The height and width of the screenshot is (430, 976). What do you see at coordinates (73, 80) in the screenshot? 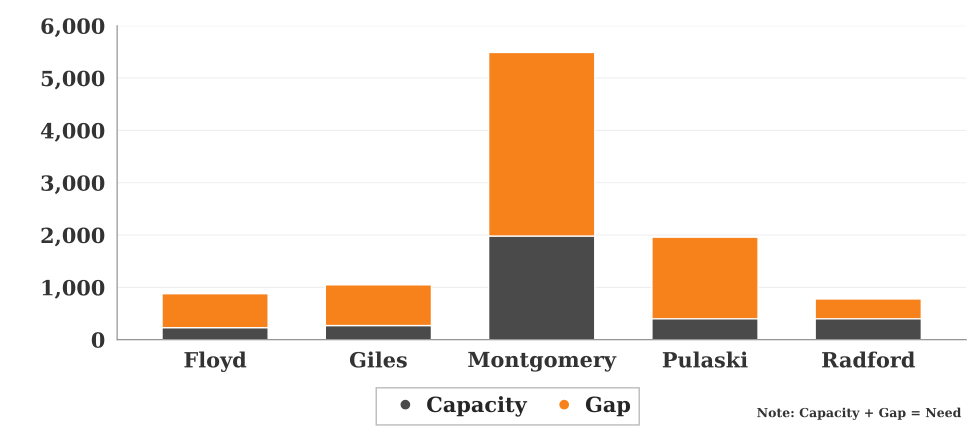
I see `y-tick-label: 5,000` at bounding box center [73, 80].